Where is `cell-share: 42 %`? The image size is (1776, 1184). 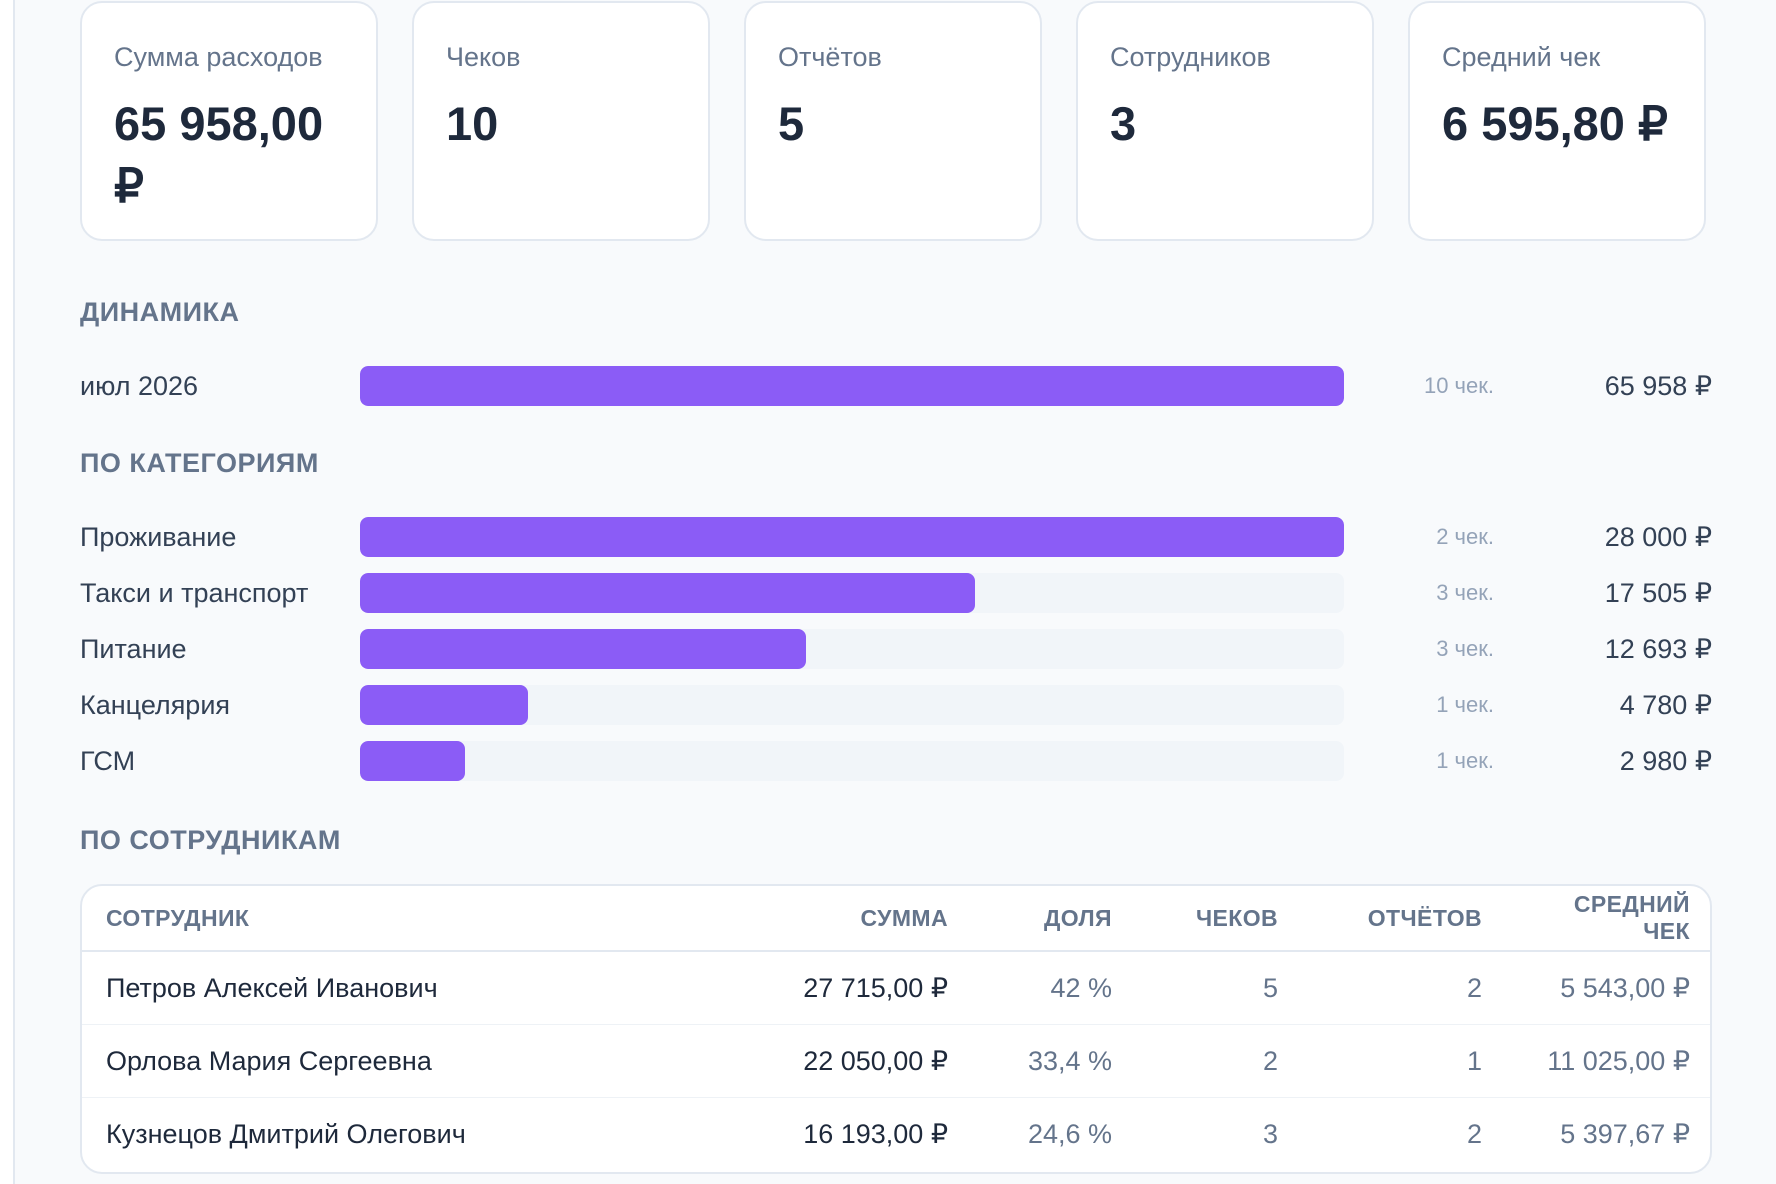 cell-share: 42 % is located at coordinates (1054, 988).